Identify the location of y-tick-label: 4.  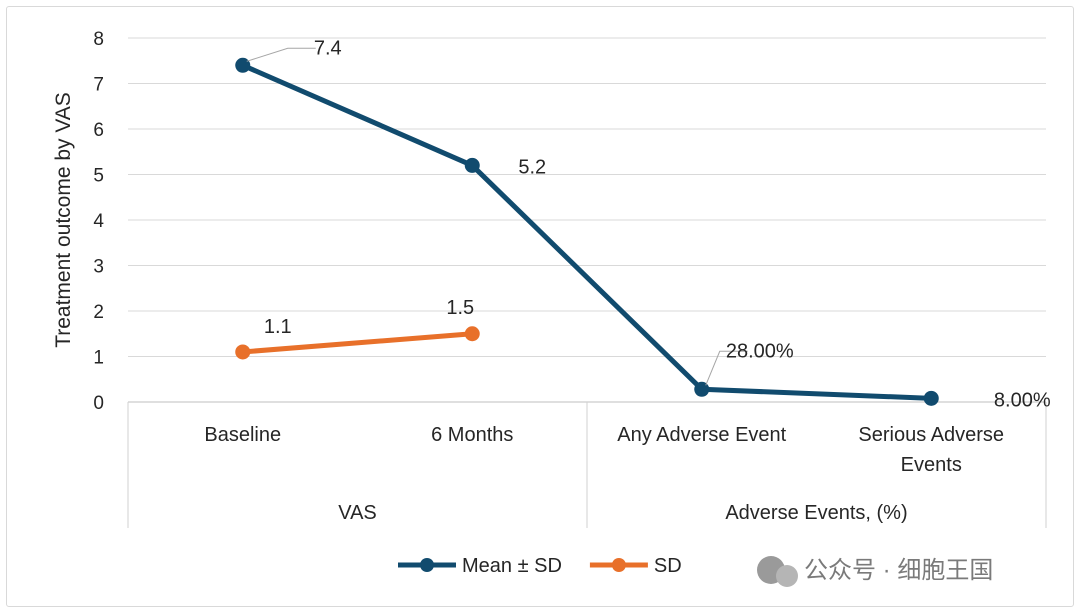
(98, 221).